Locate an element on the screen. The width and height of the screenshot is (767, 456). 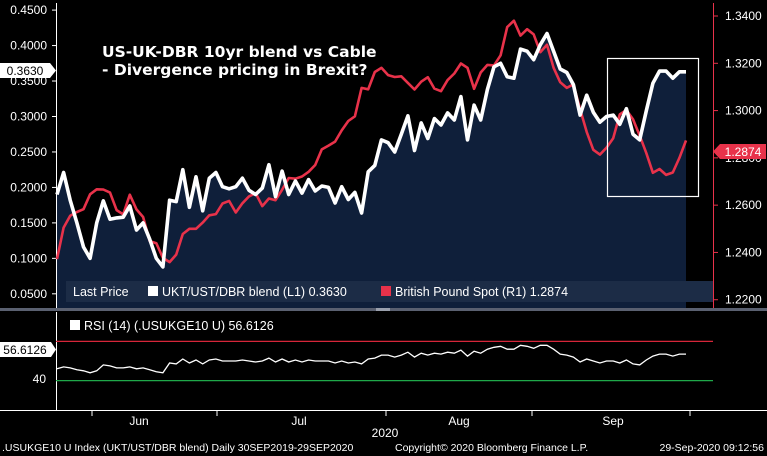
right-tick-label: 1.3200 is located at coordinates (743, 63).